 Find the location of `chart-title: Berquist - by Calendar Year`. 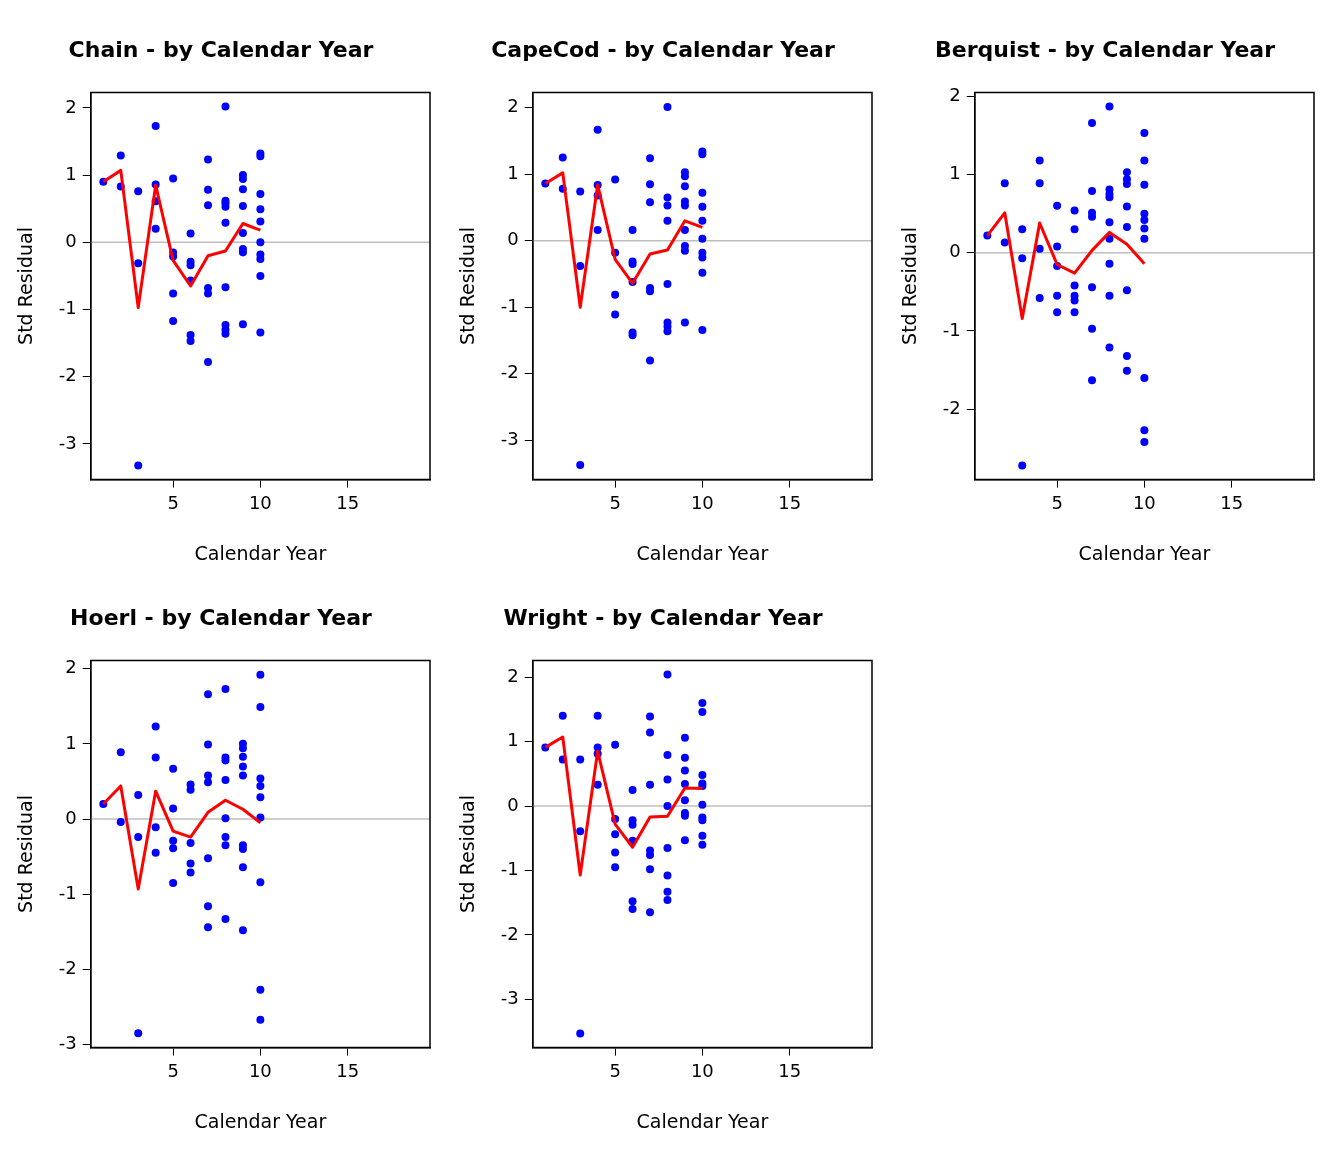

chart-title: Berquist - by Calendar Year is located at coordinates (1105, 49).